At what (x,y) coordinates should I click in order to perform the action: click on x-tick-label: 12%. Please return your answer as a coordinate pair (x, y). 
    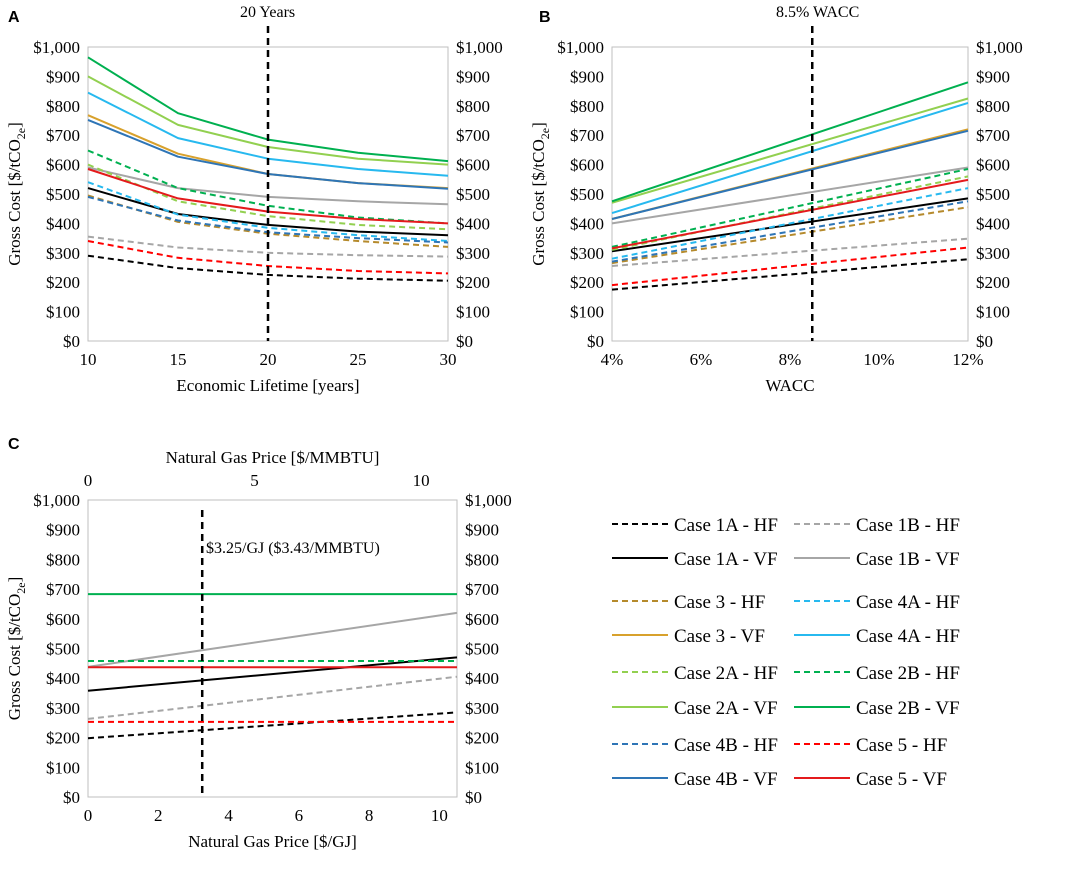
    Looking at the image, I should click on (967, 359).